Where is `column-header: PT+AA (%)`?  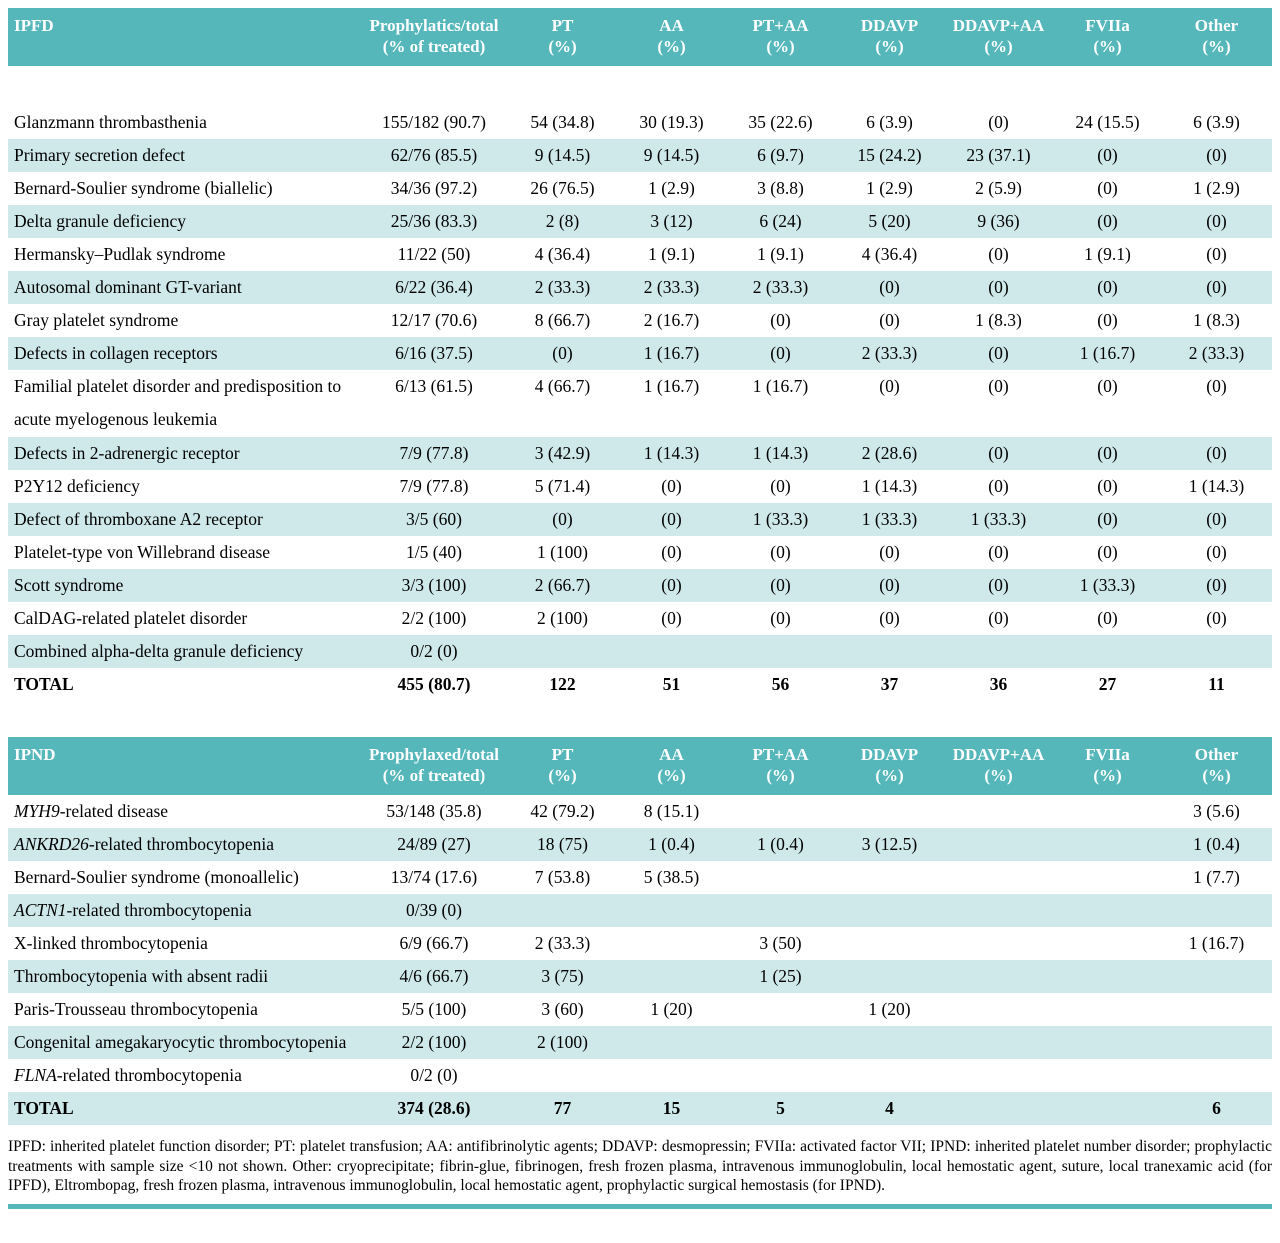 column-header: PT+AA (%) is located at coordinates (780, 36).